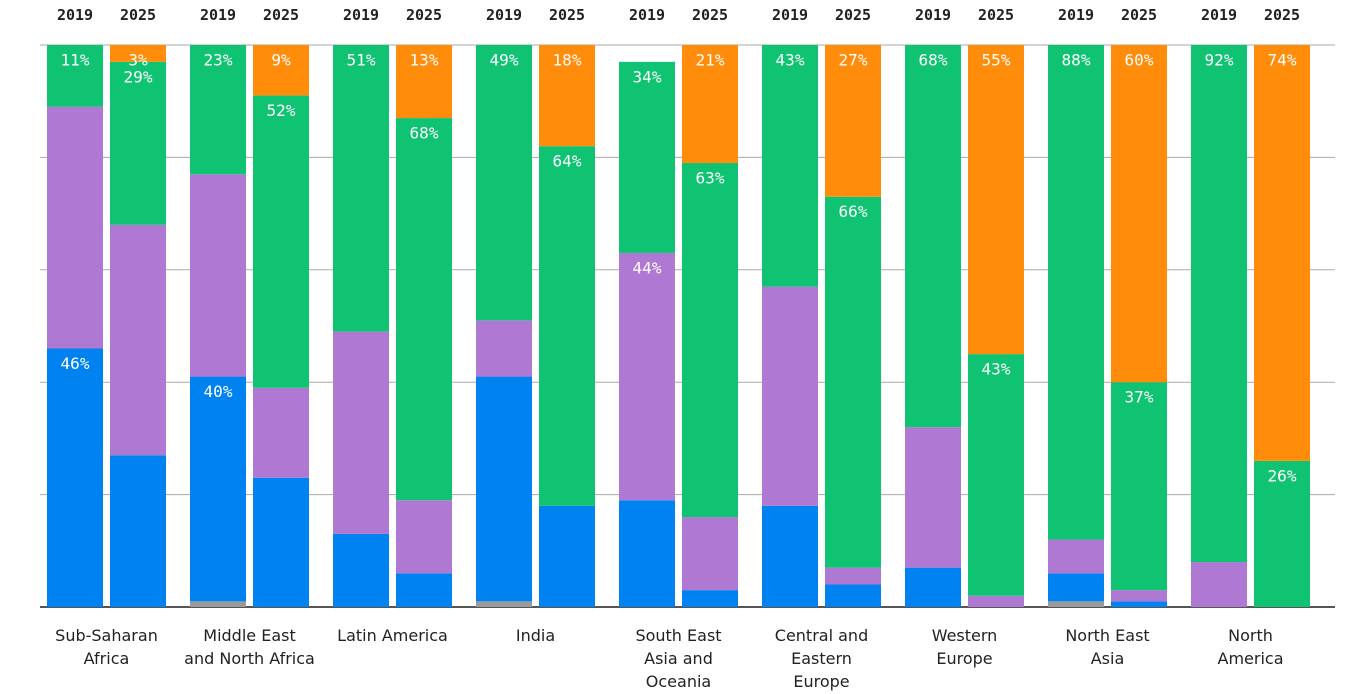 The height and width of the screenshot is (694, 1345). What do you see at coordinates (1250, 647) in the screenshot?
I see `x-tick-label: North America` at bounding box center [1250, 647].